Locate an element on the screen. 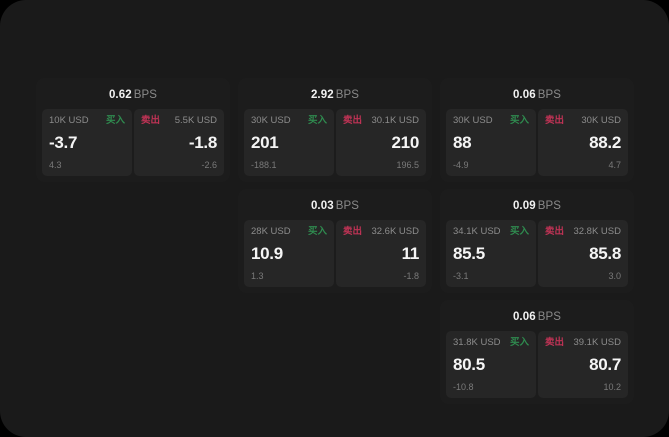 The width and height of the screenshot is (669, 437). panel-header: 31.8K USD 买入 is located at coordinates (491, 343).